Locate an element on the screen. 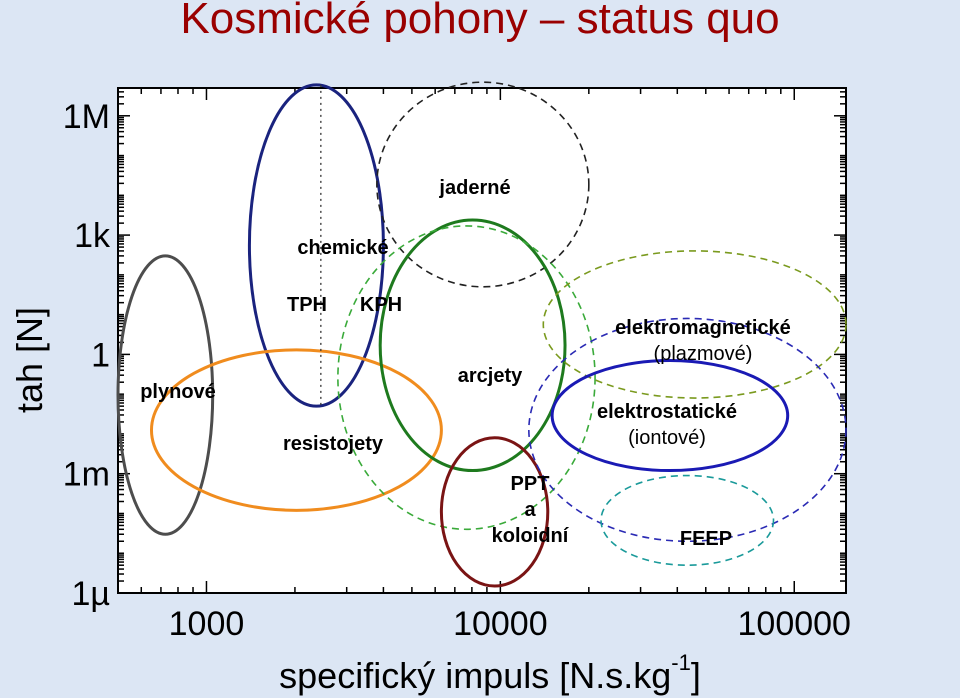  region-elektromagnetické is located at coordinates (694, 324).